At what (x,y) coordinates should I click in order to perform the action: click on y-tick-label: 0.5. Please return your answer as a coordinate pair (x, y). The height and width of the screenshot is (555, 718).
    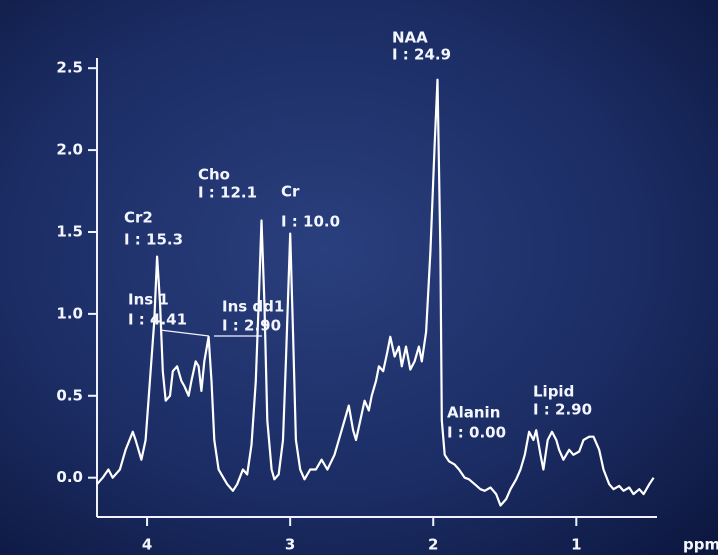
    Looking at the image, I should click on (69, 395).